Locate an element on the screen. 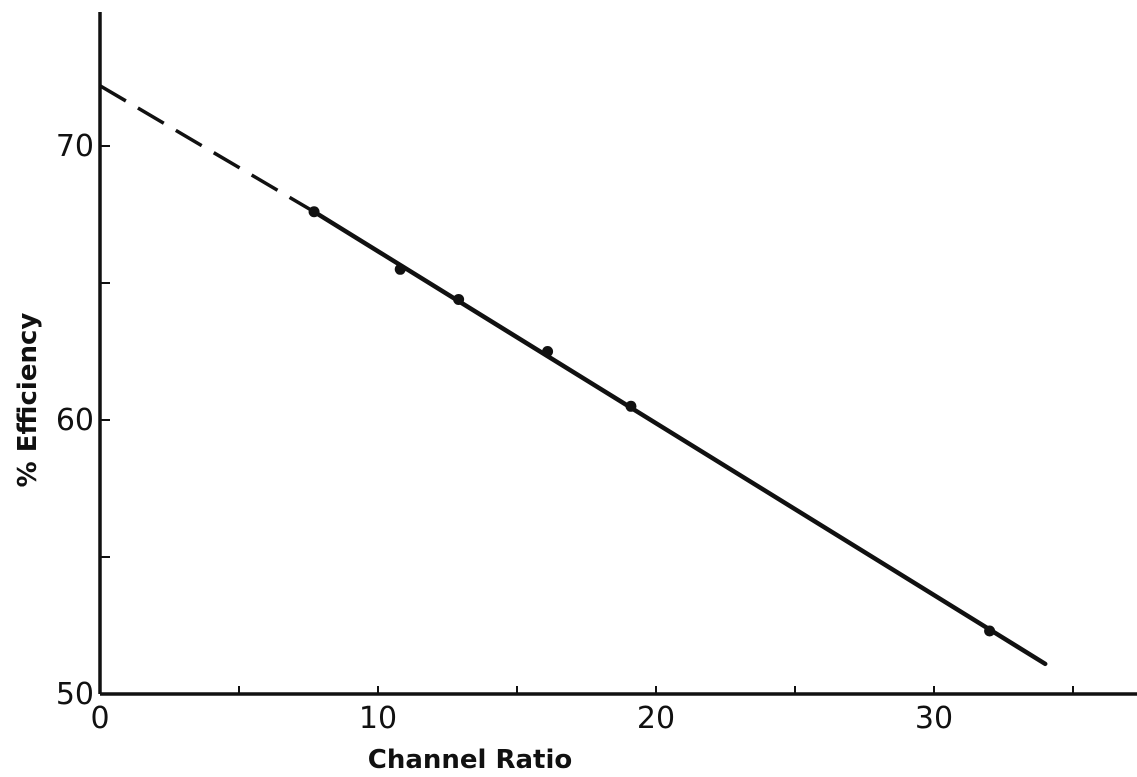 The width and height of the screenshot is (1137, 777). x-axis-label: Channel Ratio is located at coordinates (470, 760).